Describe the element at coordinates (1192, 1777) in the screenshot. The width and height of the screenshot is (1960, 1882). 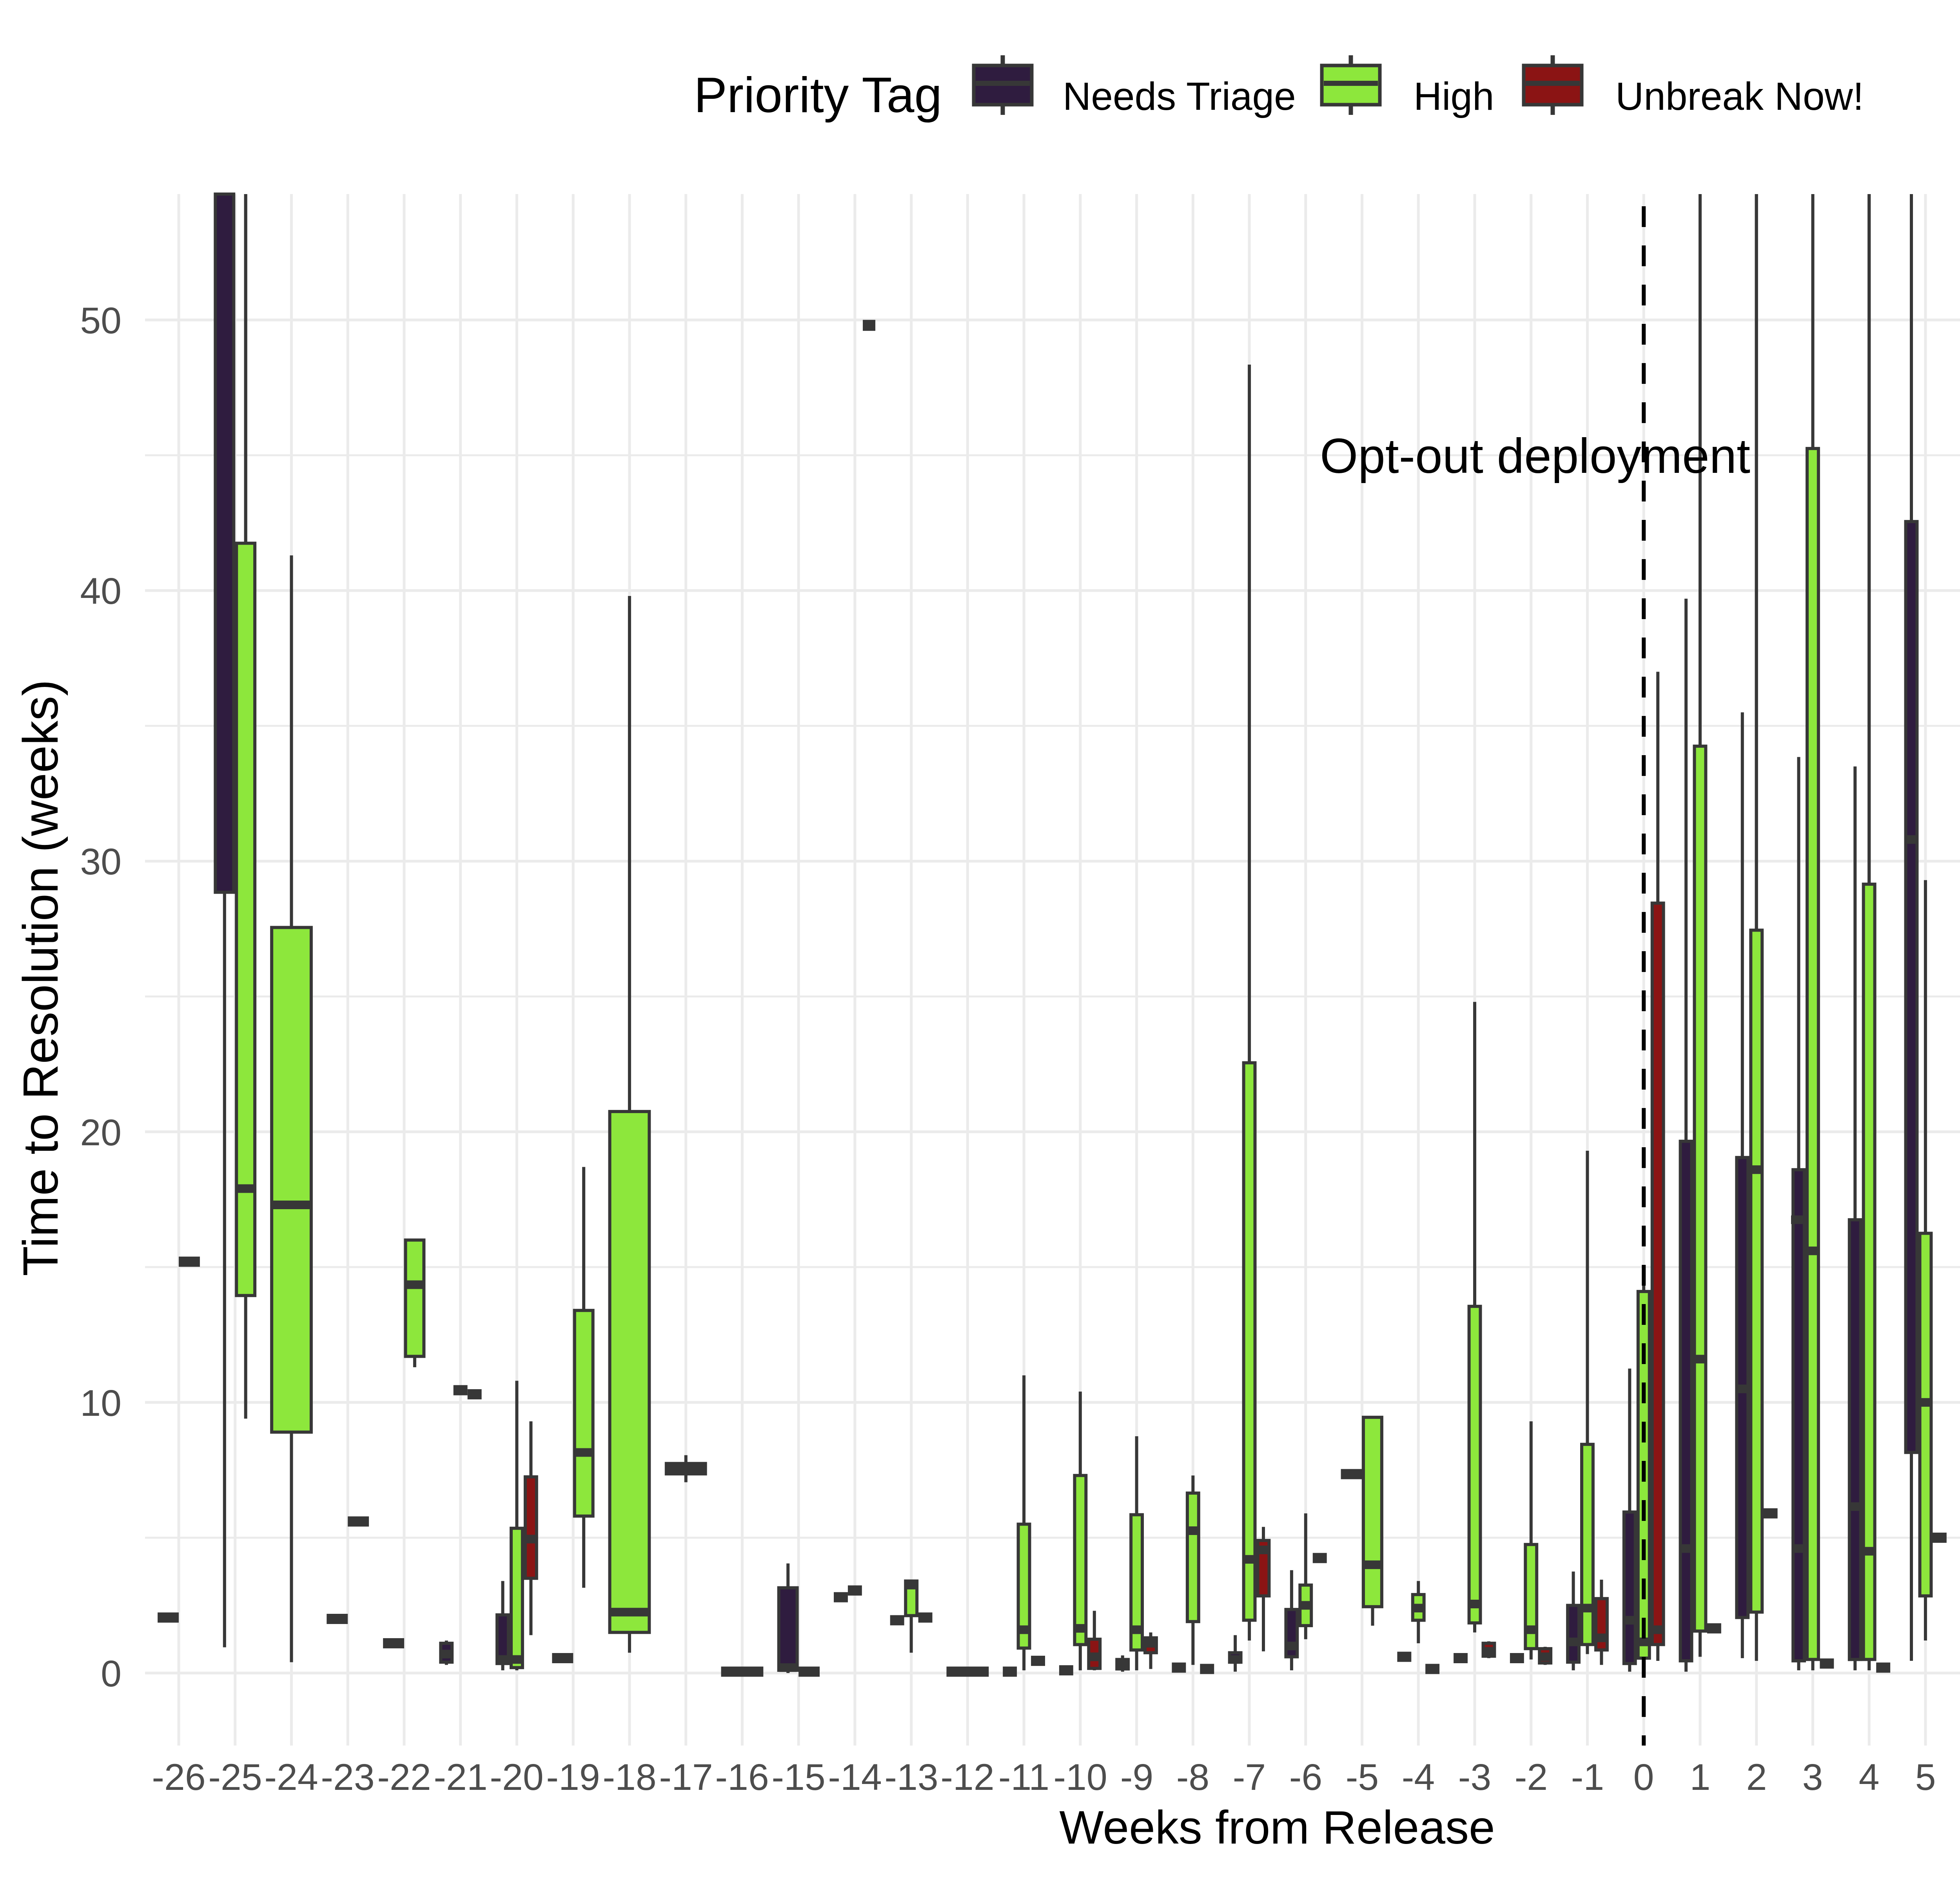
I see `svg-text: -8` at that location.